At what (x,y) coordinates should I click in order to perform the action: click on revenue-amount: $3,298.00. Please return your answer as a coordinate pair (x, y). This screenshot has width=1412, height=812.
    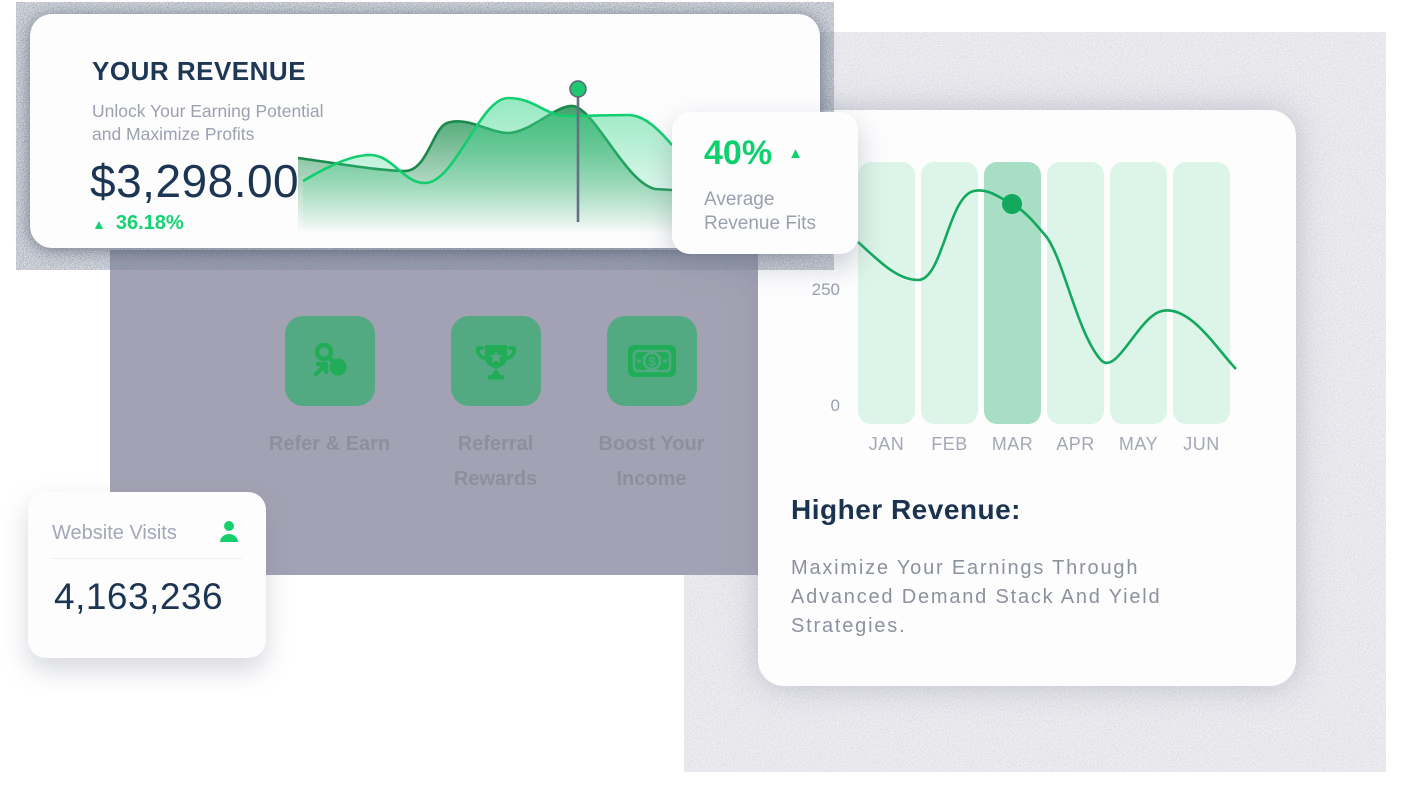
    Looking at the image, I should click on (195, 181).